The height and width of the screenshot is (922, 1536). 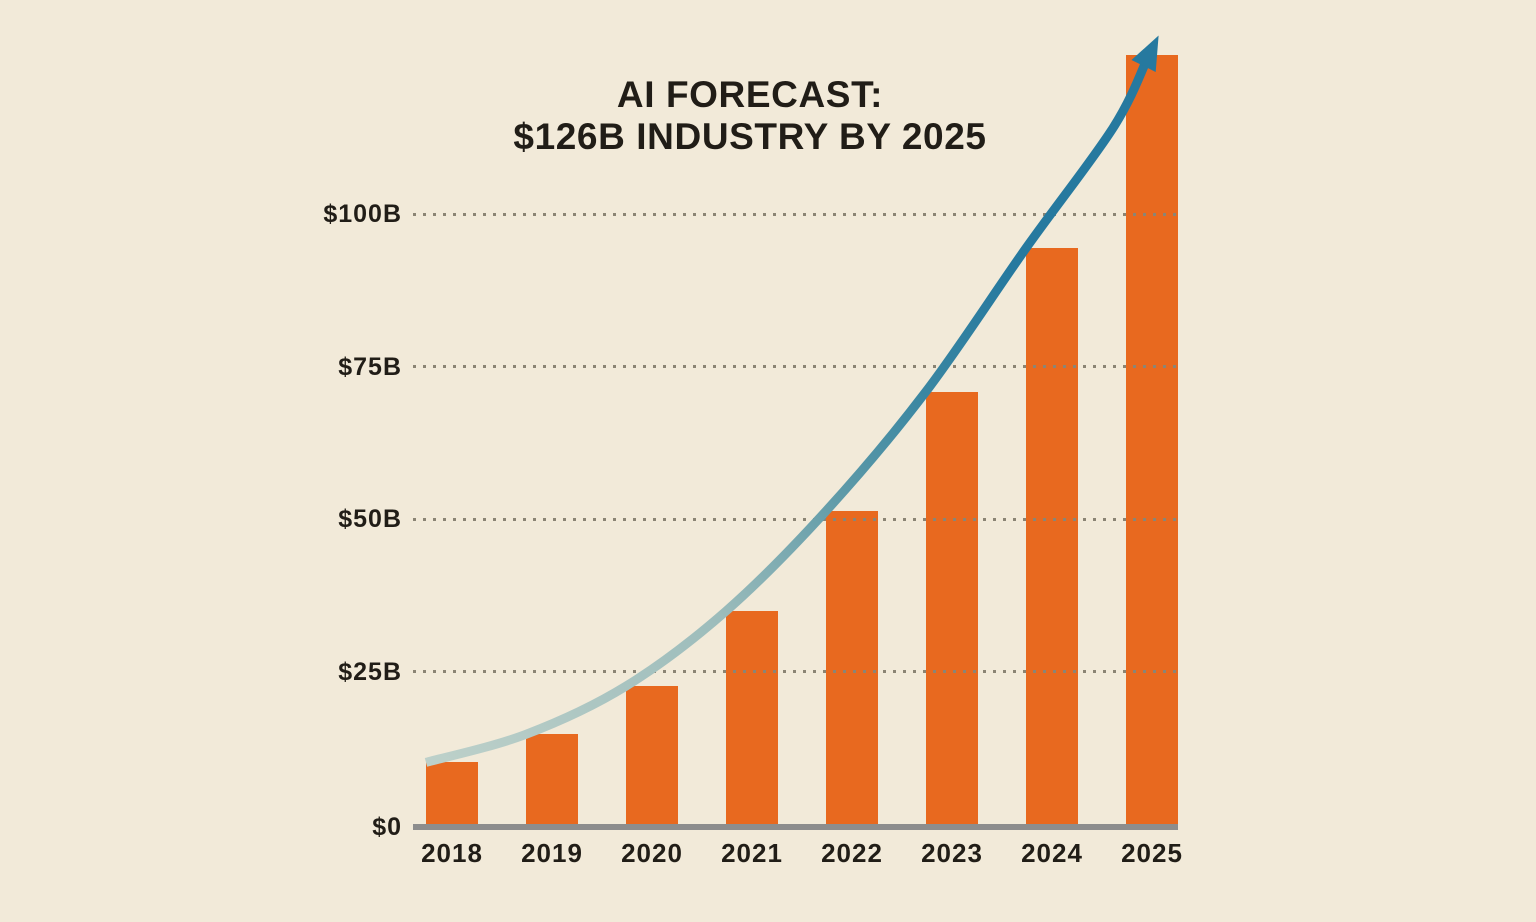 I want to click on bar-2020, so click(x=652, y=755).